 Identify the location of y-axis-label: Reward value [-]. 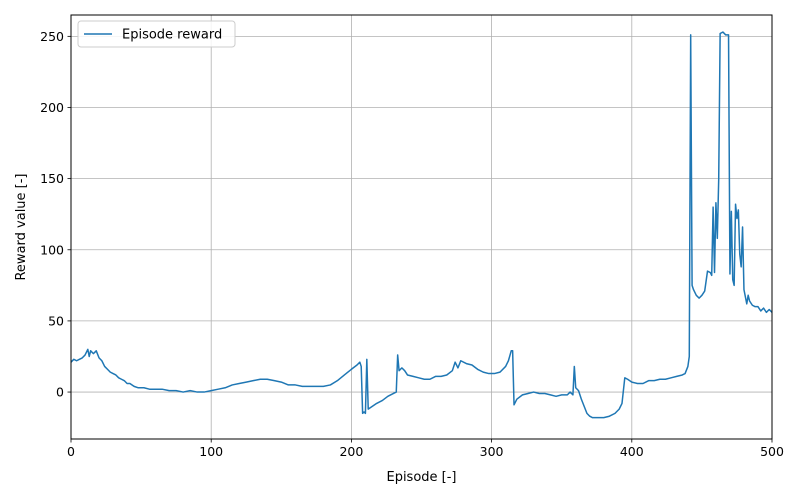
(21, 226).